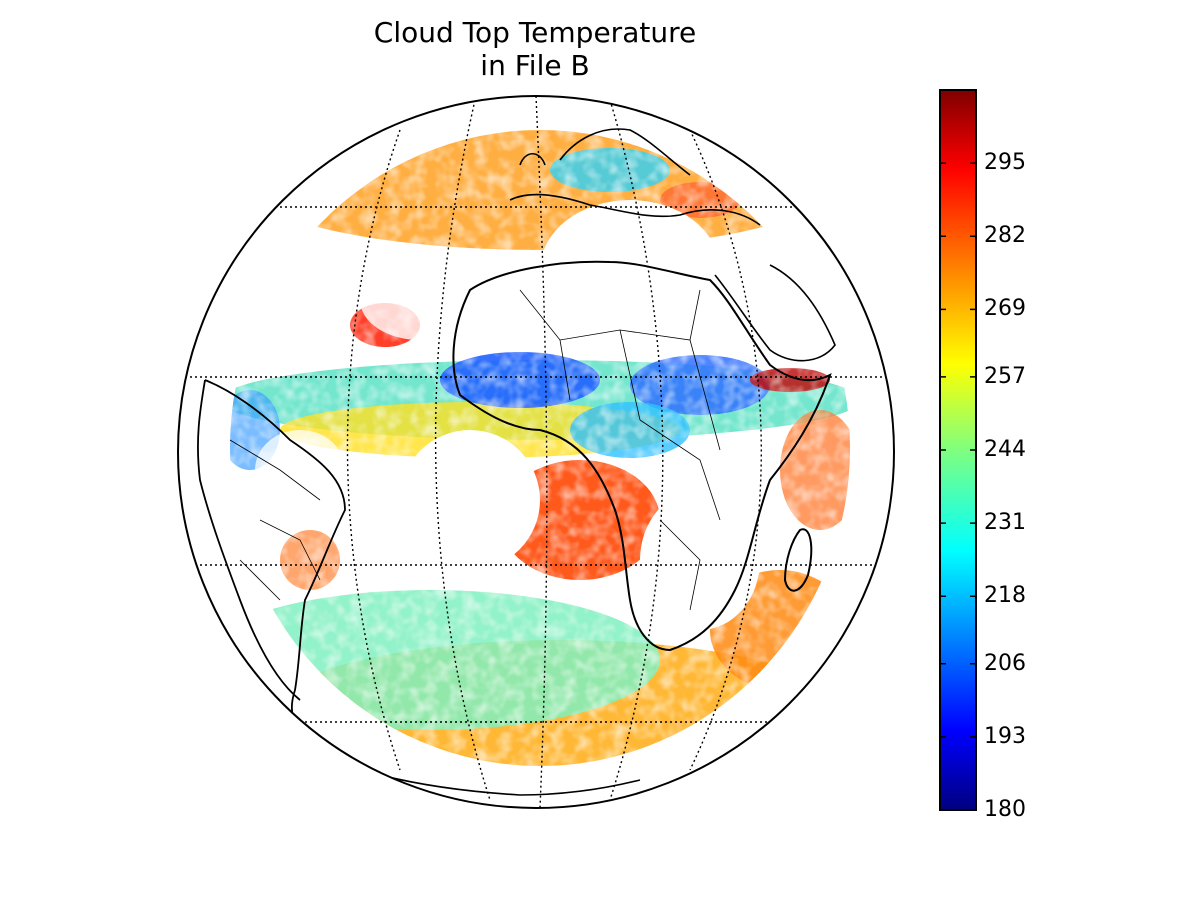 This screenshot has width=1200, height=900. What do you see at coordinates (1005, 809) in the screenshot?
I see `colorbar-tick-label: 180` at bounding box center [1005, 809].